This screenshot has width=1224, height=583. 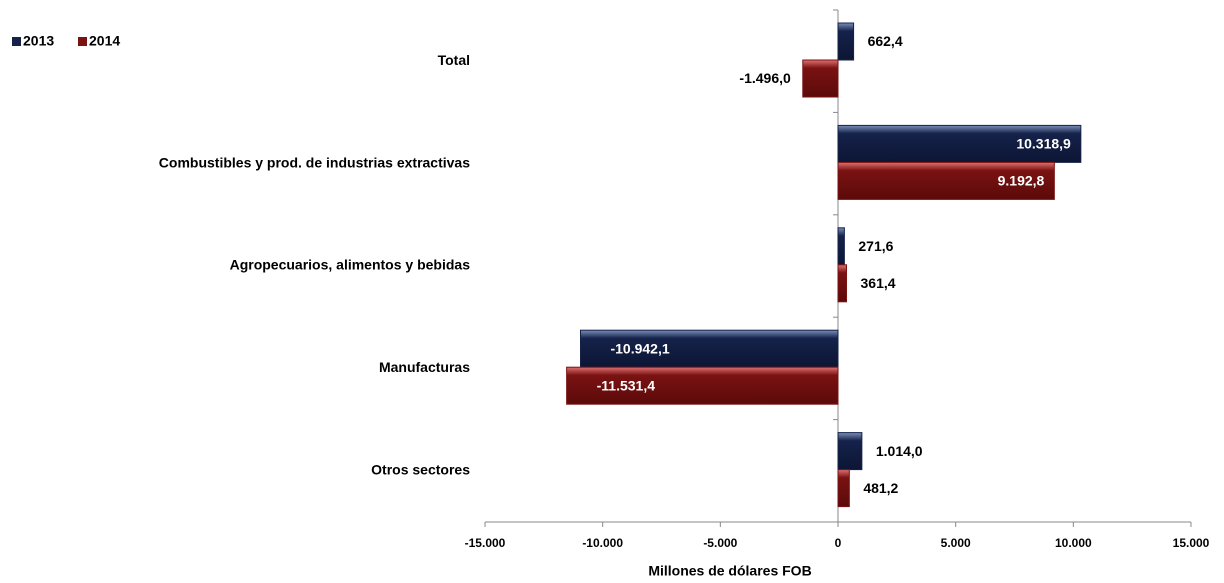 I want to click on x-tick-label: -15.000, so click(x=485, y=543).